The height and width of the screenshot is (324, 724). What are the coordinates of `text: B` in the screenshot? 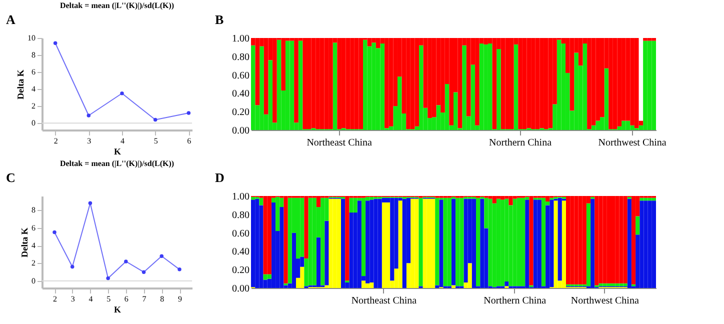 It's located at (219, 19).